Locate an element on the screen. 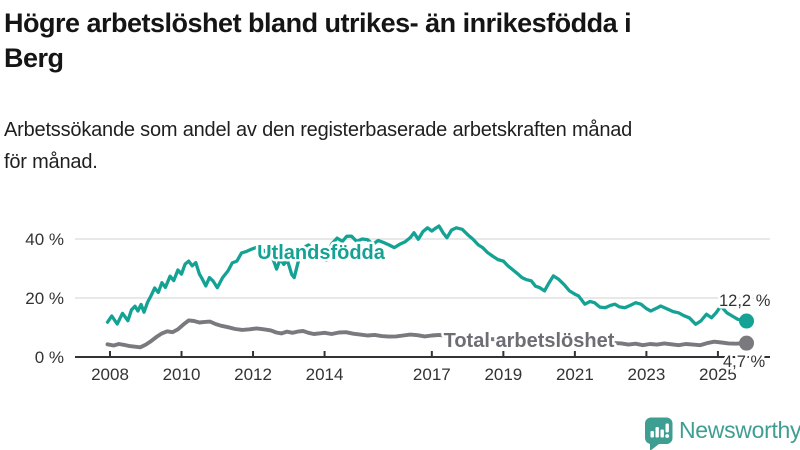 The width and height of the screenshot is (800, 450). newsworthy-logo: Newsworthy is located at coordinates (722, 433).